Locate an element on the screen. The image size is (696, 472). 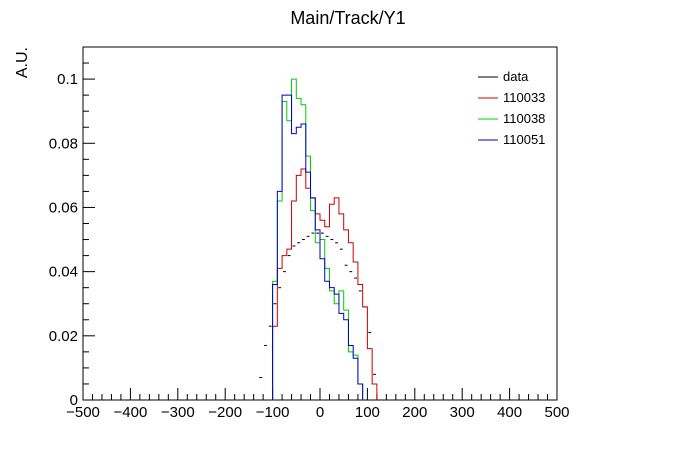
y-axis-label: A.U. is located at coordinates (22, 62).